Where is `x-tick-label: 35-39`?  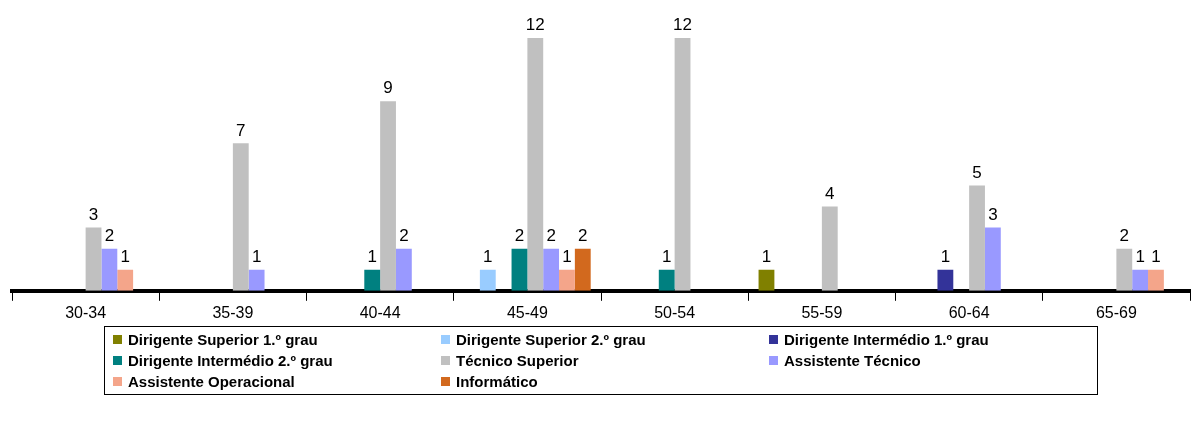 x-tick-label: 35-39 is located at coordinates (233, 312).